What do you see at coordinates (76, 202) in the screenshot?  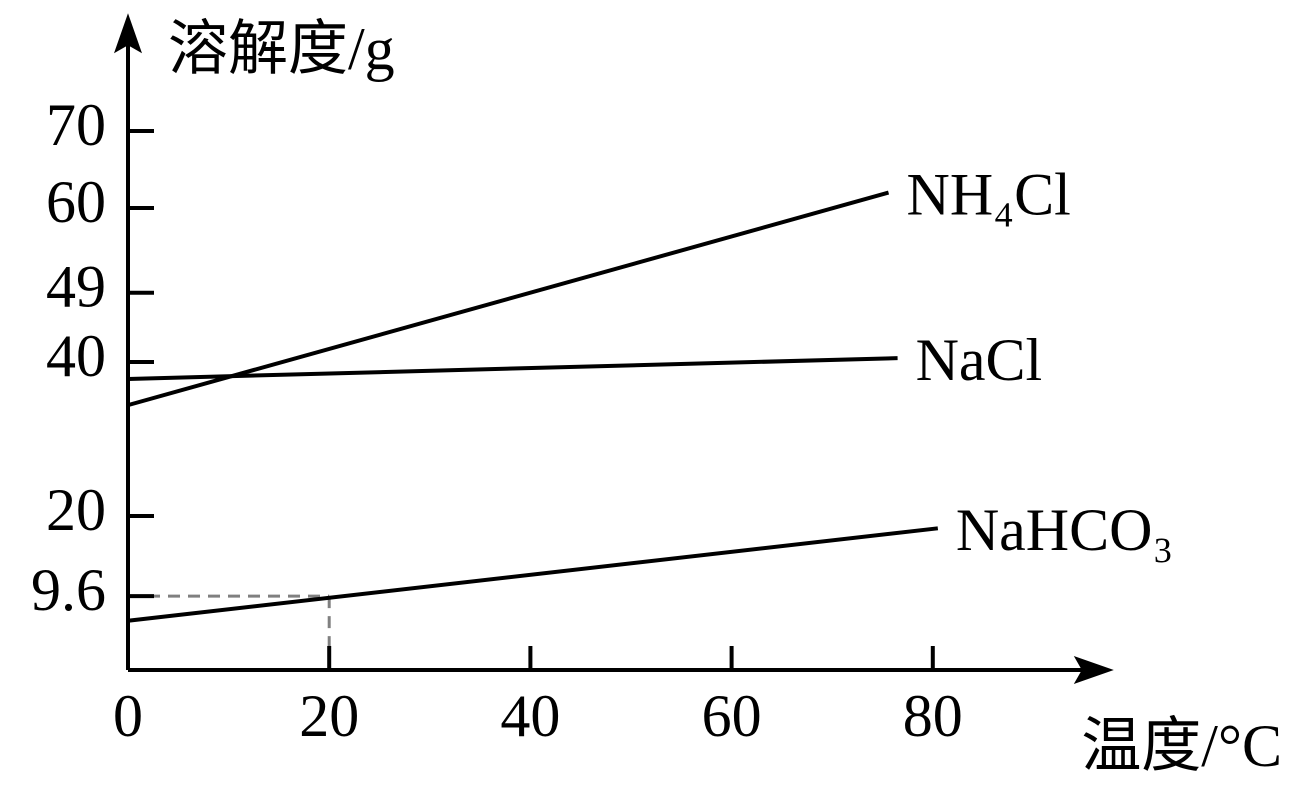 I see `y-tick-label: 60` at bounding box center [76, 202].